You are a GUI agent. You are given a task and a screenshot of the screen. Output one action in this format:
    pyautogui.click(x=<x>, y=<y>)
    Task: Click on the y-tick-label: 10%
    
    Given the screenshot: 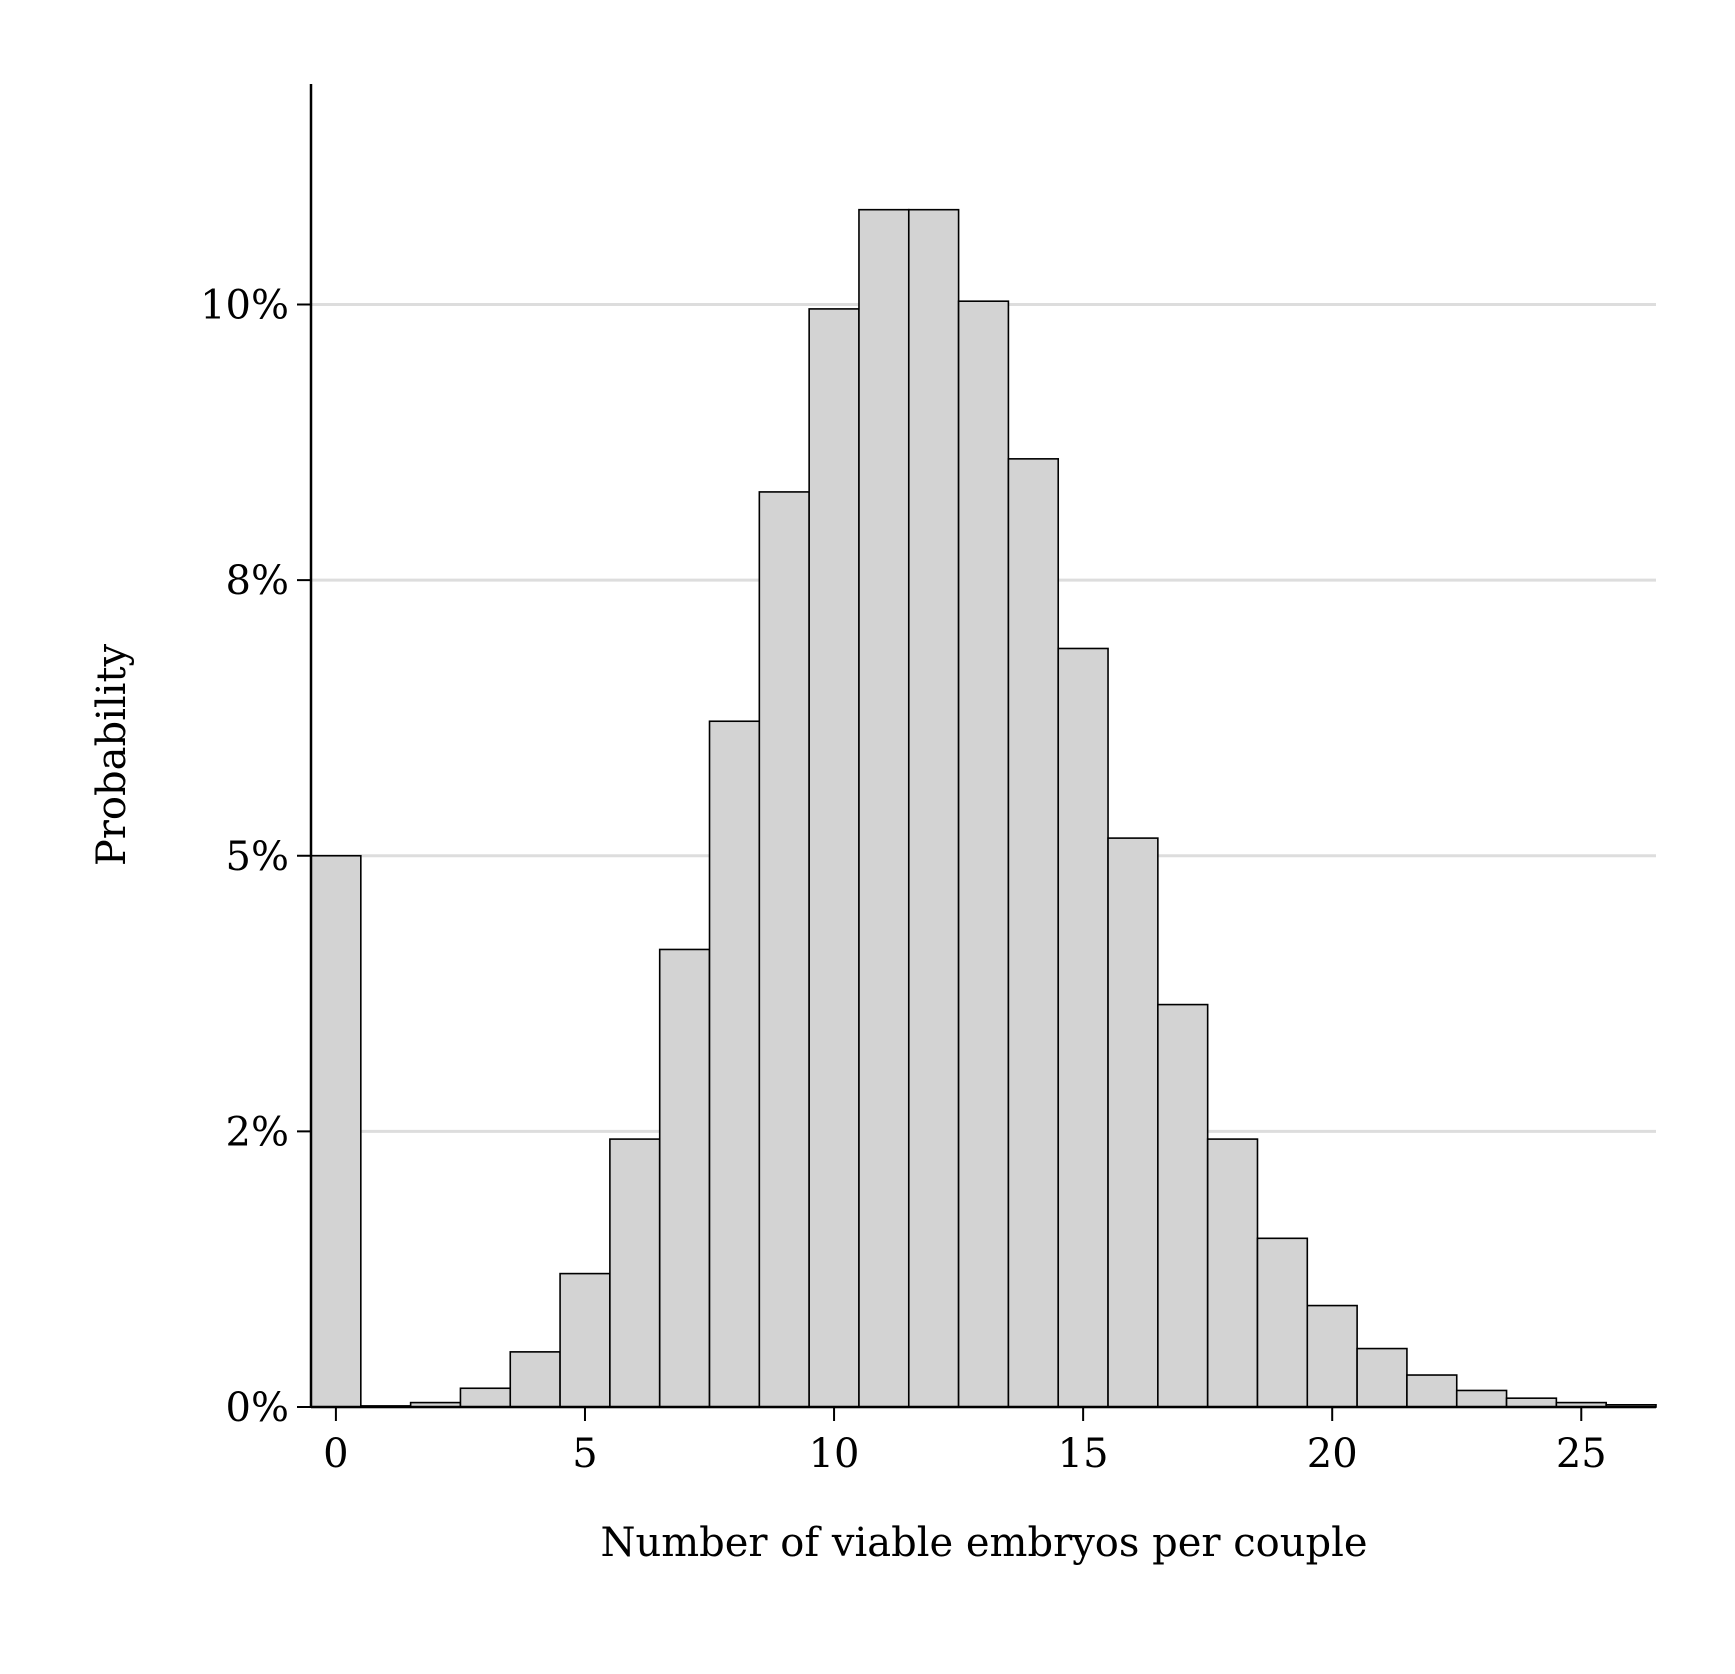 What is the action you would take?
    pyautogui.click(x=244, y=306)
    